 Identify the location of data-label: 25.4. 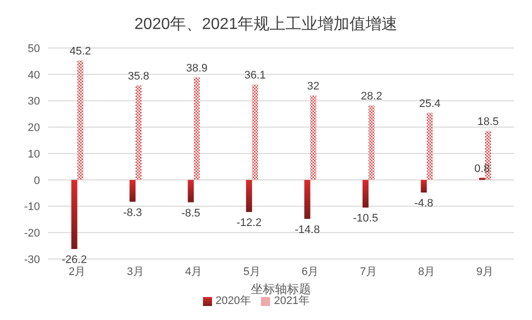
(430, 104).